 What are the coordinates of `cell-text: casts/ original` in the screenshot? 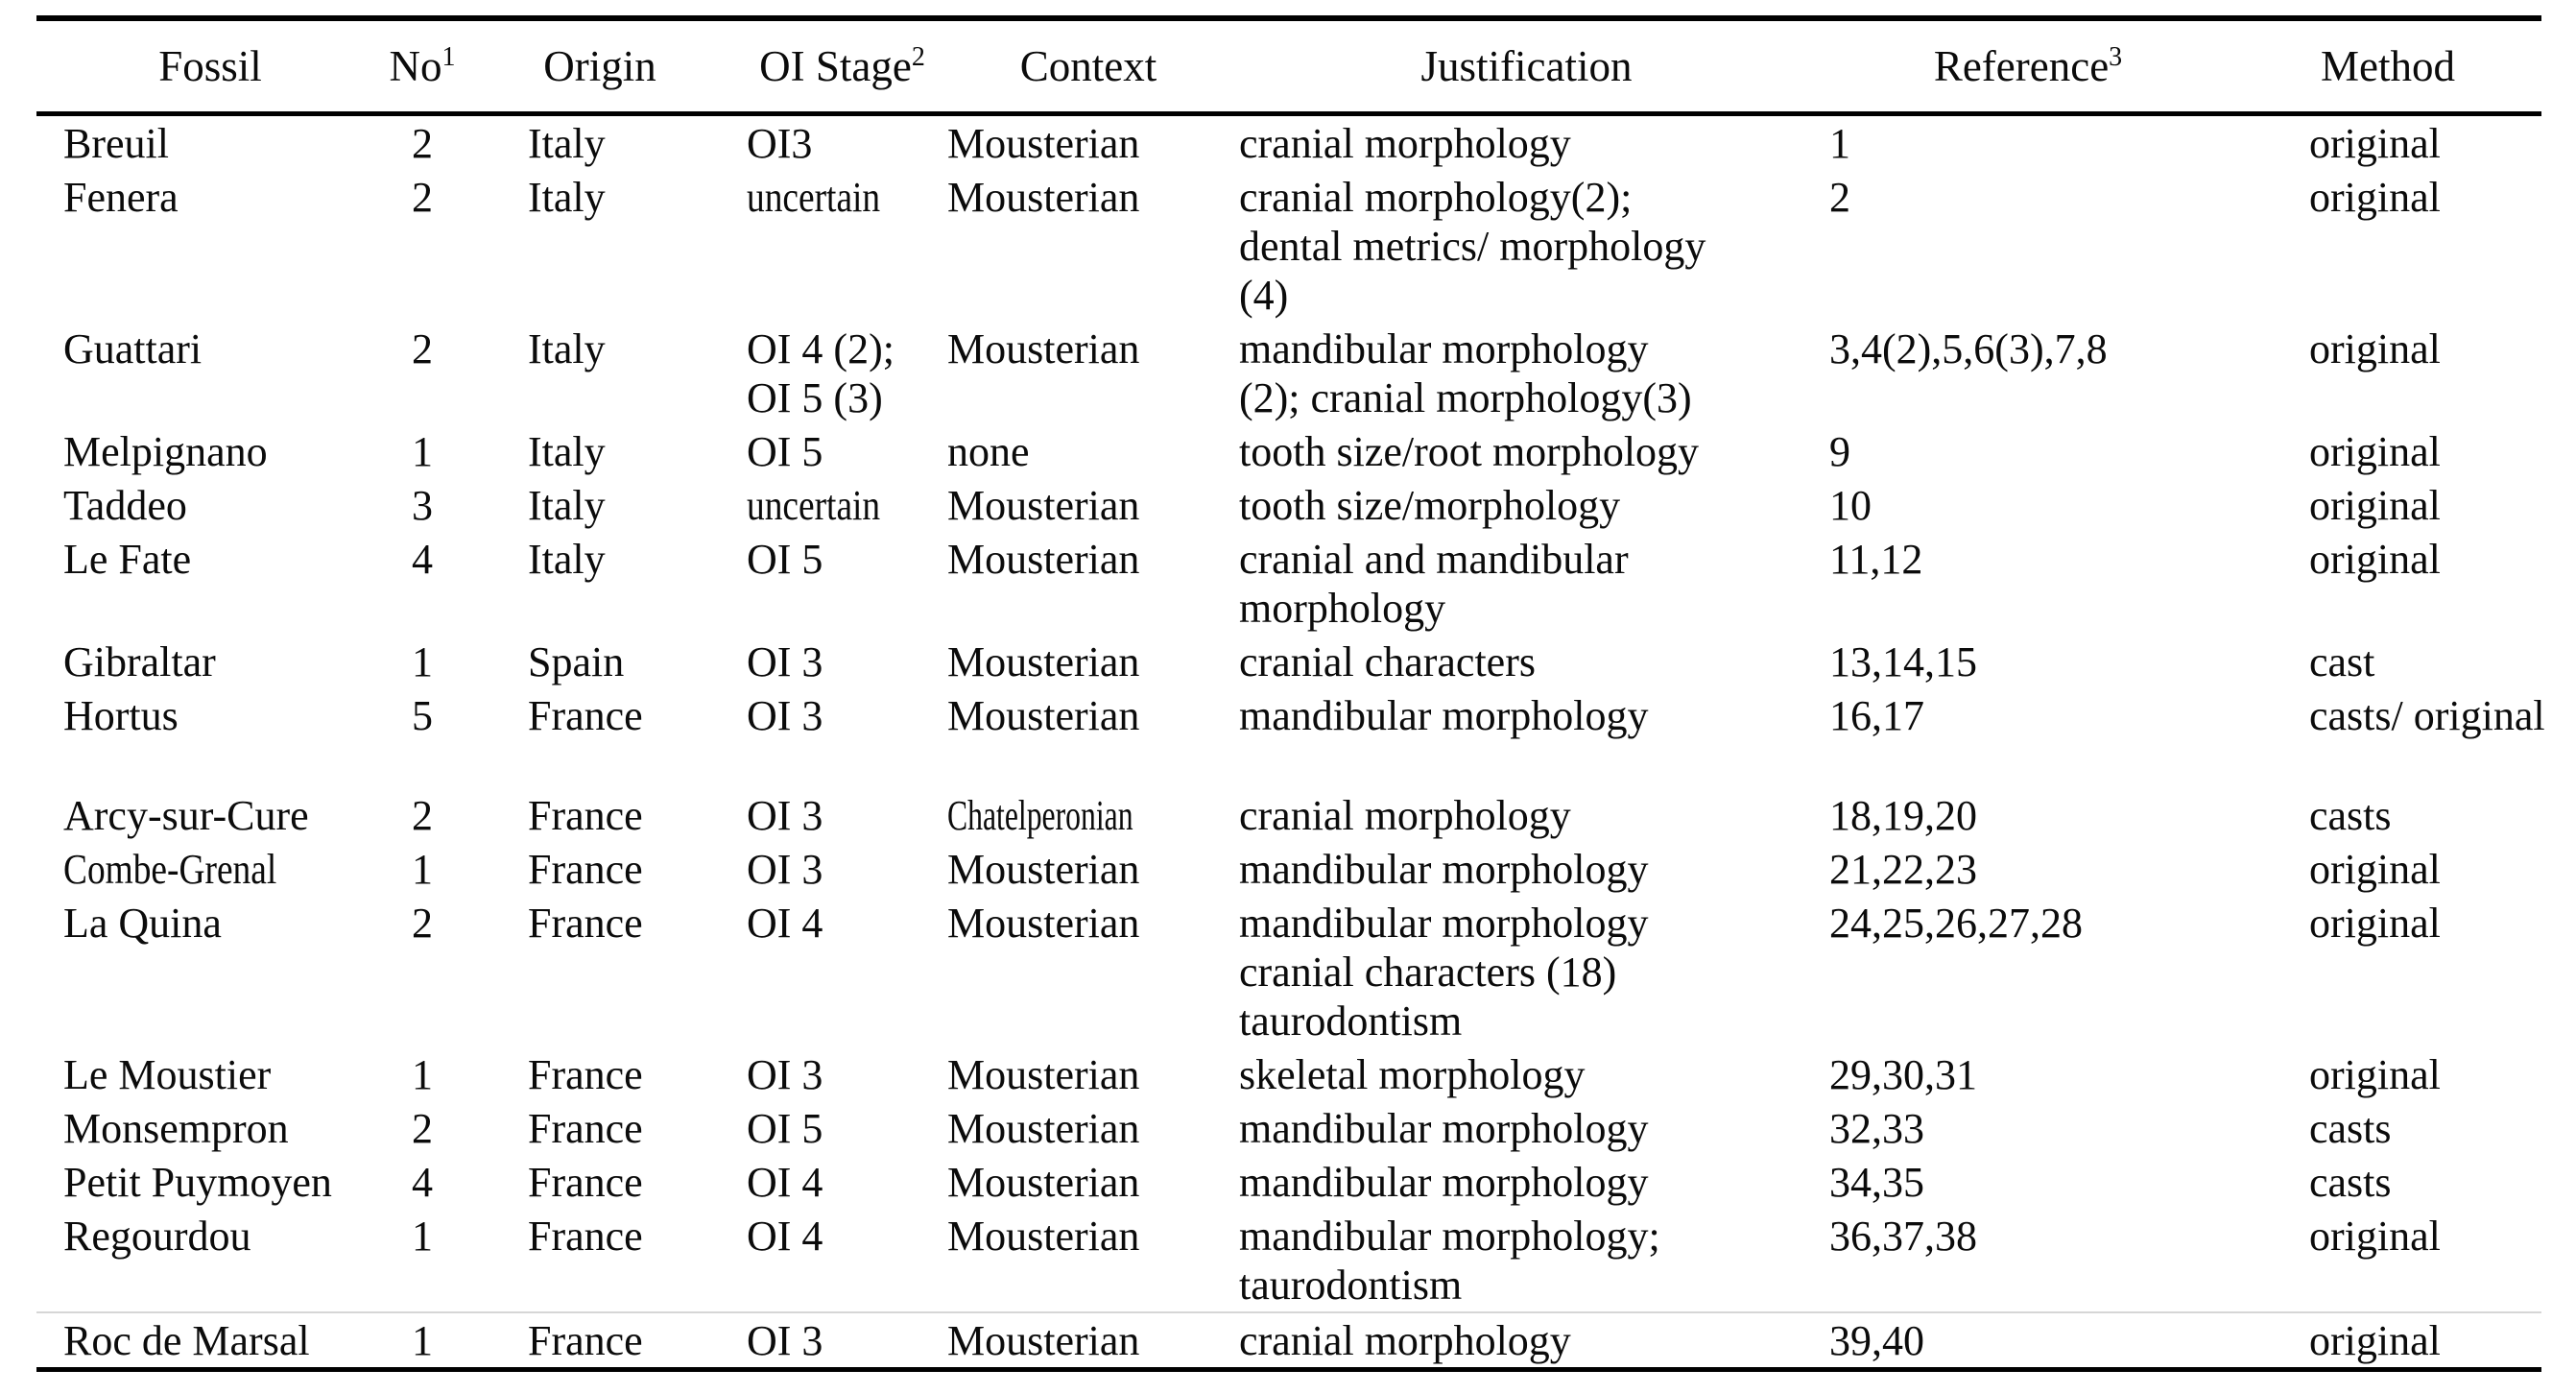 It's located at (2427, 715).